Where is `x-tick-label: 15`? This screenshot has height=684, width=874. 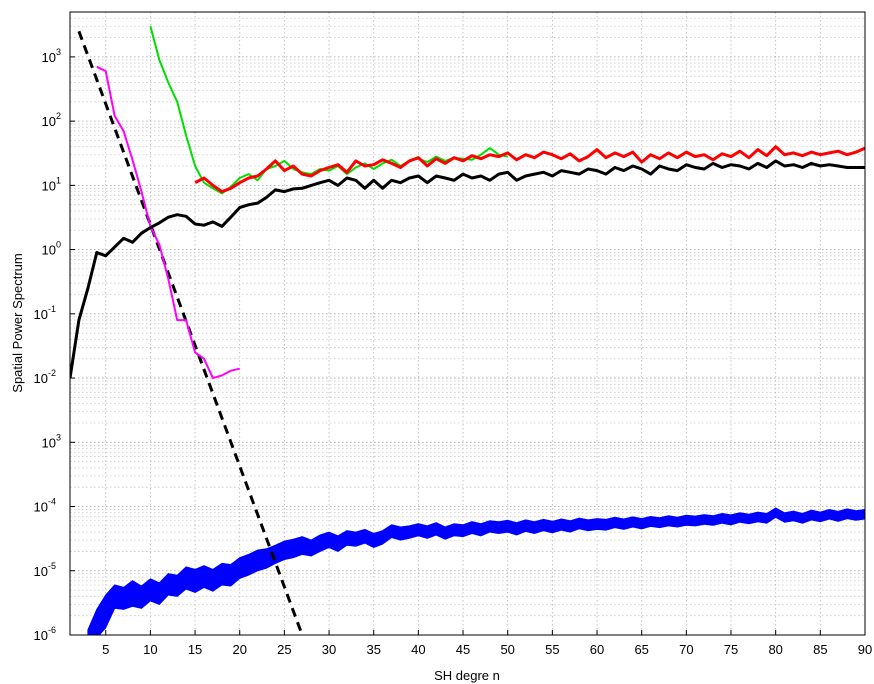
x-tick-label: 15 is located at coordinates (195, 649).